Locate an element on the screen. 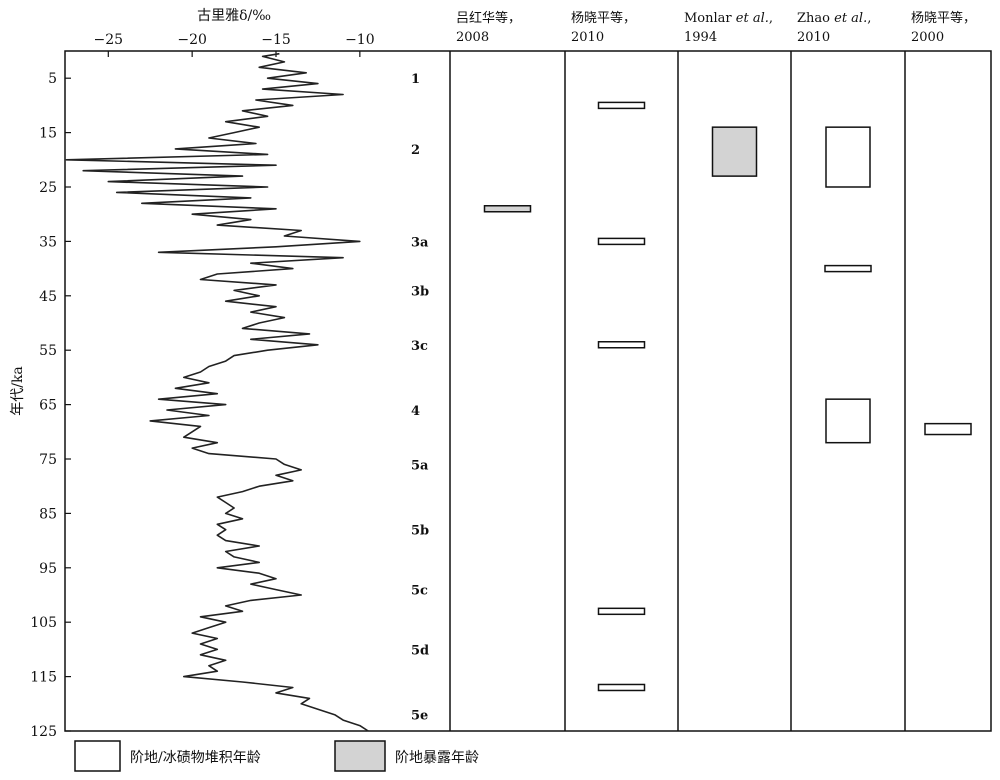  x-tick-label: −25 is located at coordinates (109, 40).